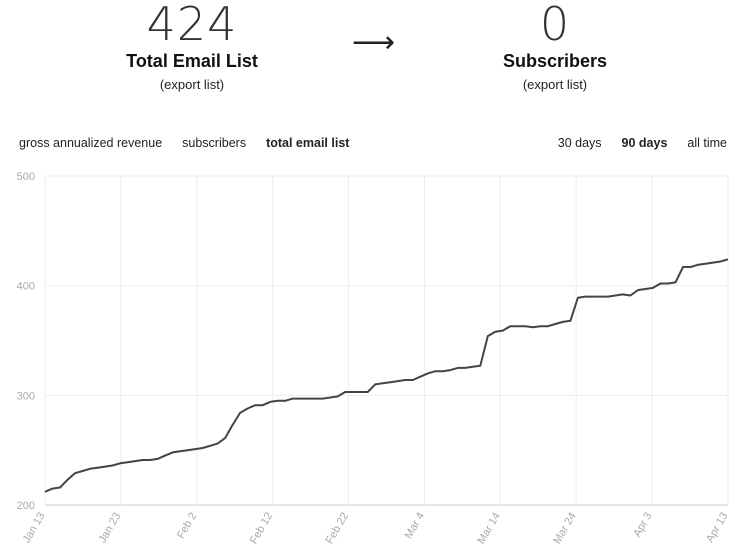  I want to click on export-subscribers-link: (export list), so click(555, 84).